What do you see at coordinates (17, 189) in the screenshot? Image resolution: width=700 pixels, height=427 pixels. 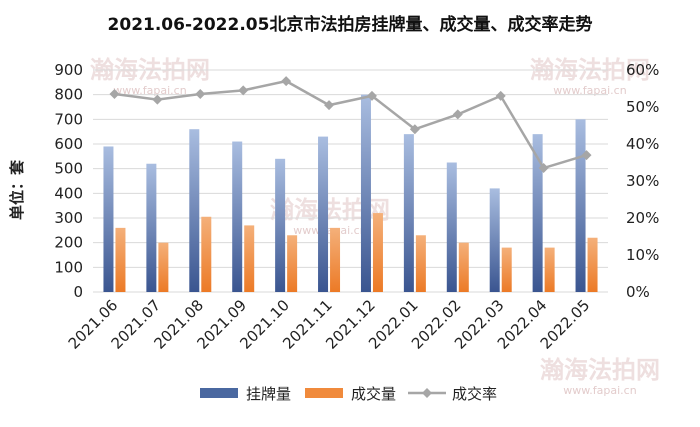 I see `y-axis-label: 单位：套` at bounding box center [17, 189].